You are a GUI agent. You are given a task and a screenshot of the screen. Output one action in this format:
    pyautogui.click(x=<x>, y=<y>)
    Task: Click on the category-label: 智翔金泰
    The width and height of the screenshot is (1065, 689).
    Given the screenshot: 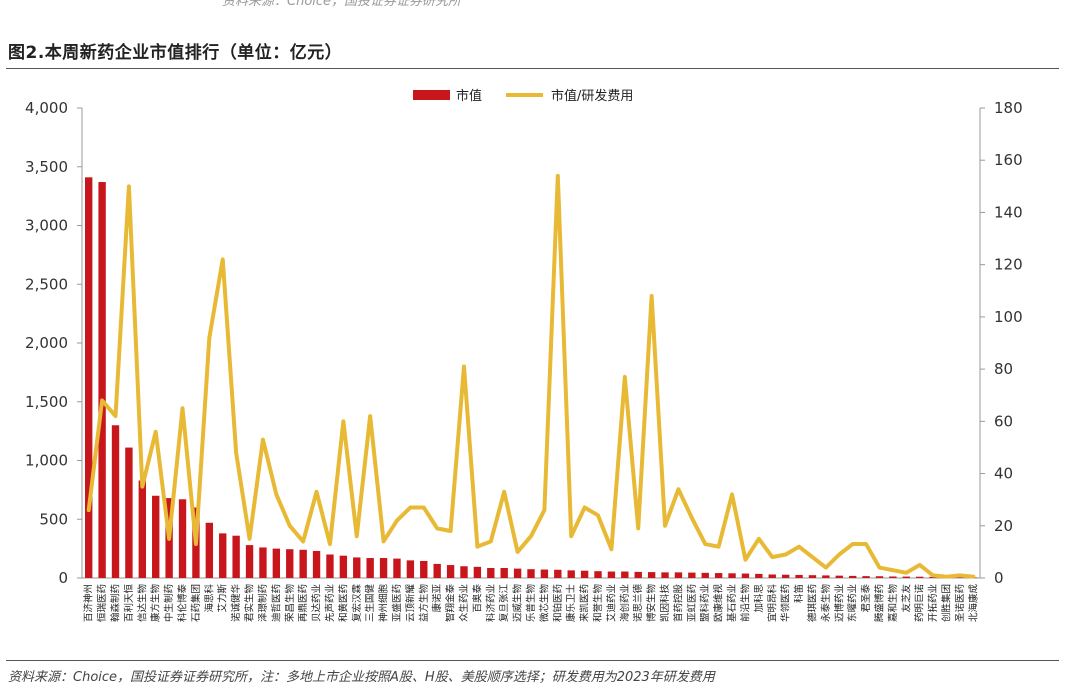 What is the action you would take?
    pyautogui.click(x=451, y=603)
    